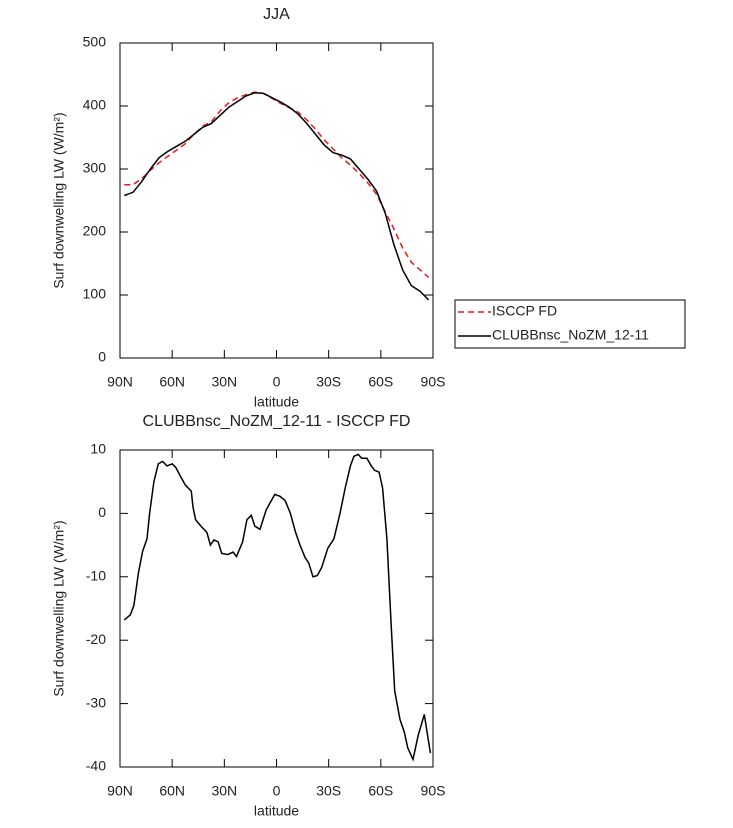 The image size is (733, 828). I want to click on y-tick-label: 500, so click(95, 42).